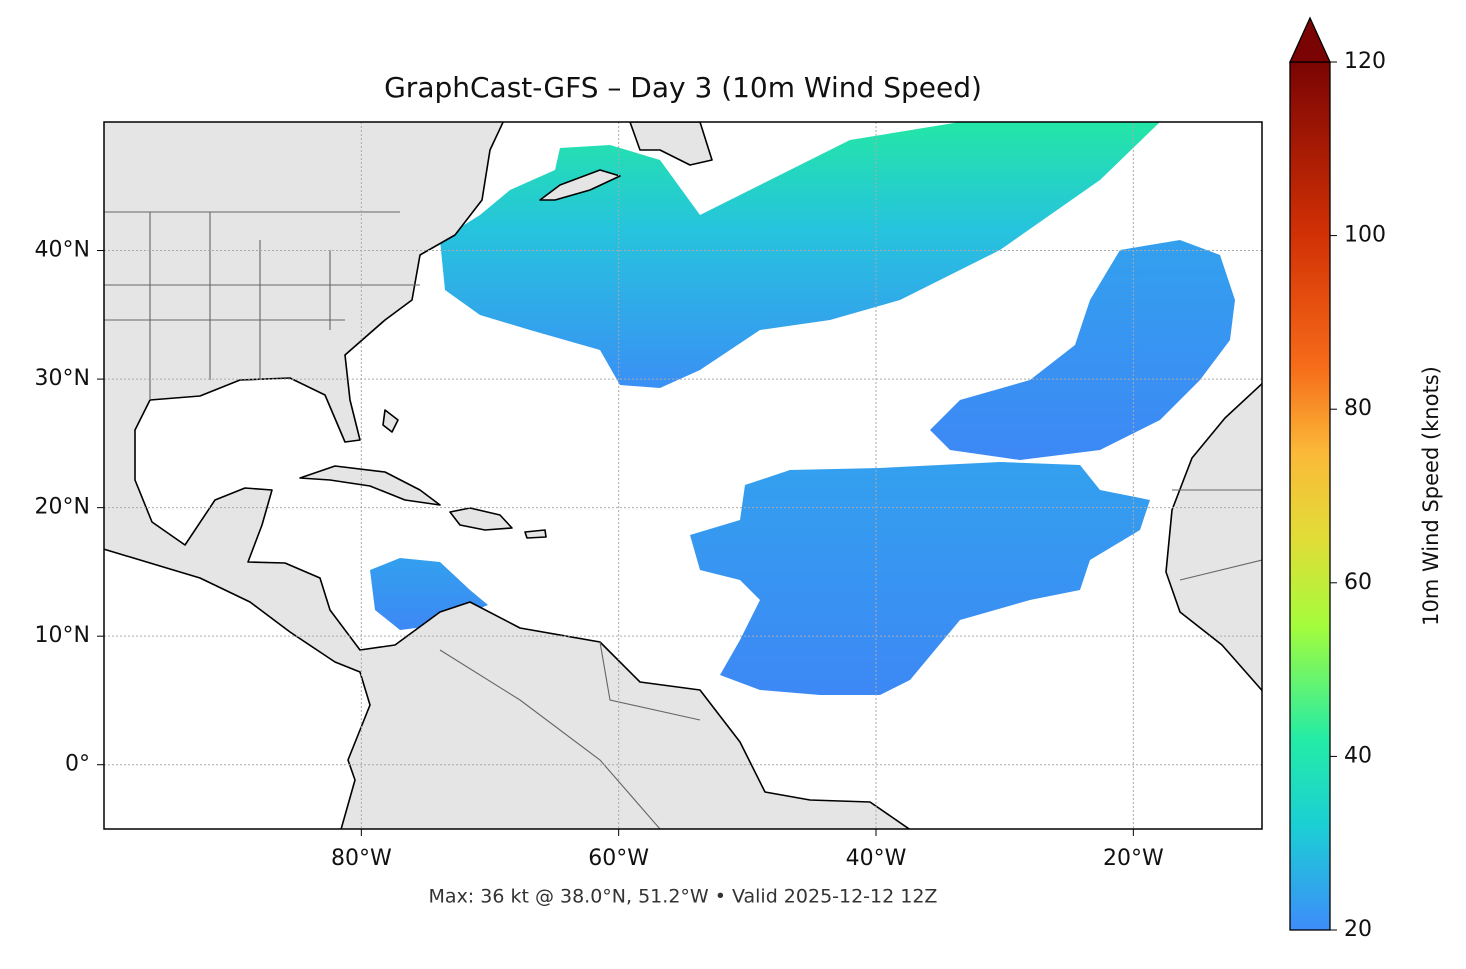  What do you see at coordinates (62, 250) in the screenshot?
I see `y-tick-label: 40°N` at bounding box center [62, 250].